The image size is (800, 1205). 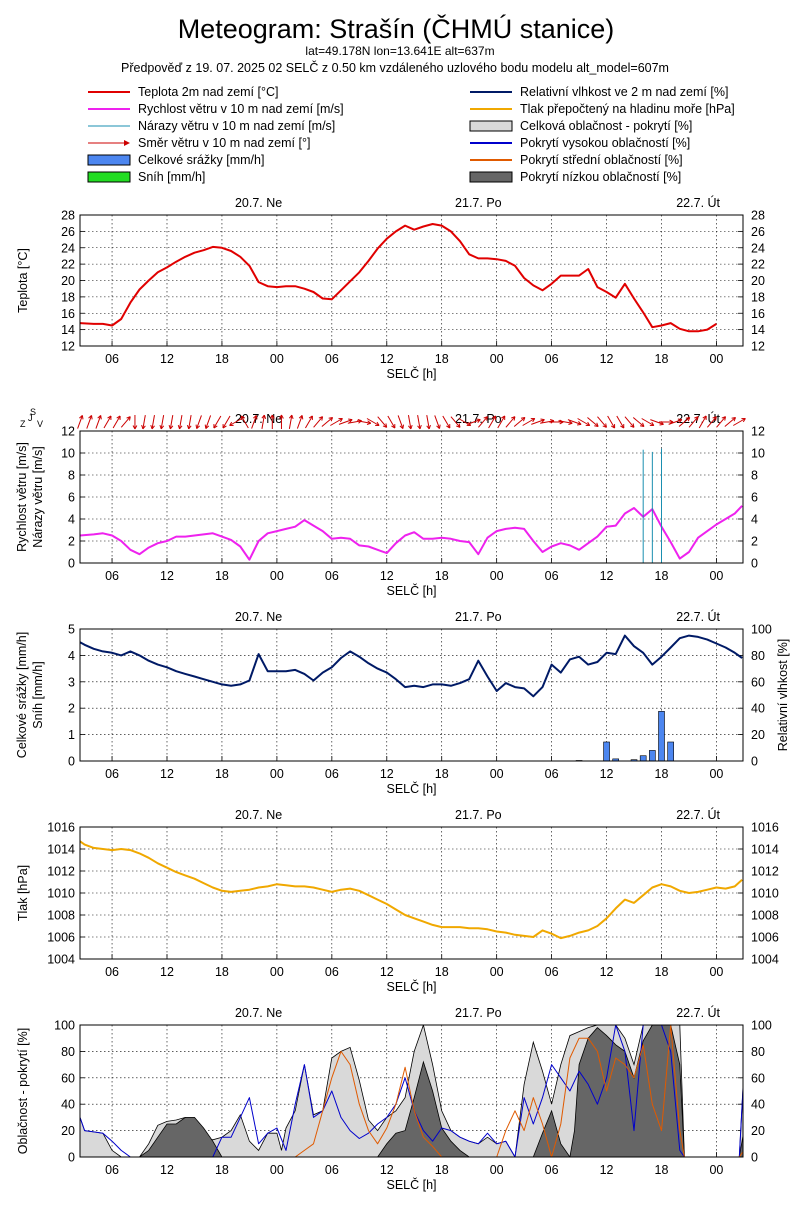 I want to click on legend-entry: Rychlost větru v 10 m nad zemí [m/s], so click(x=216, y=109).